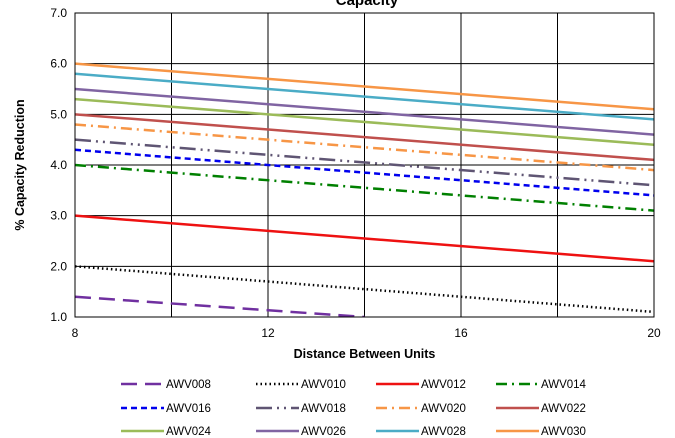  I want to click on series-line-awv030, so click(364, 86).